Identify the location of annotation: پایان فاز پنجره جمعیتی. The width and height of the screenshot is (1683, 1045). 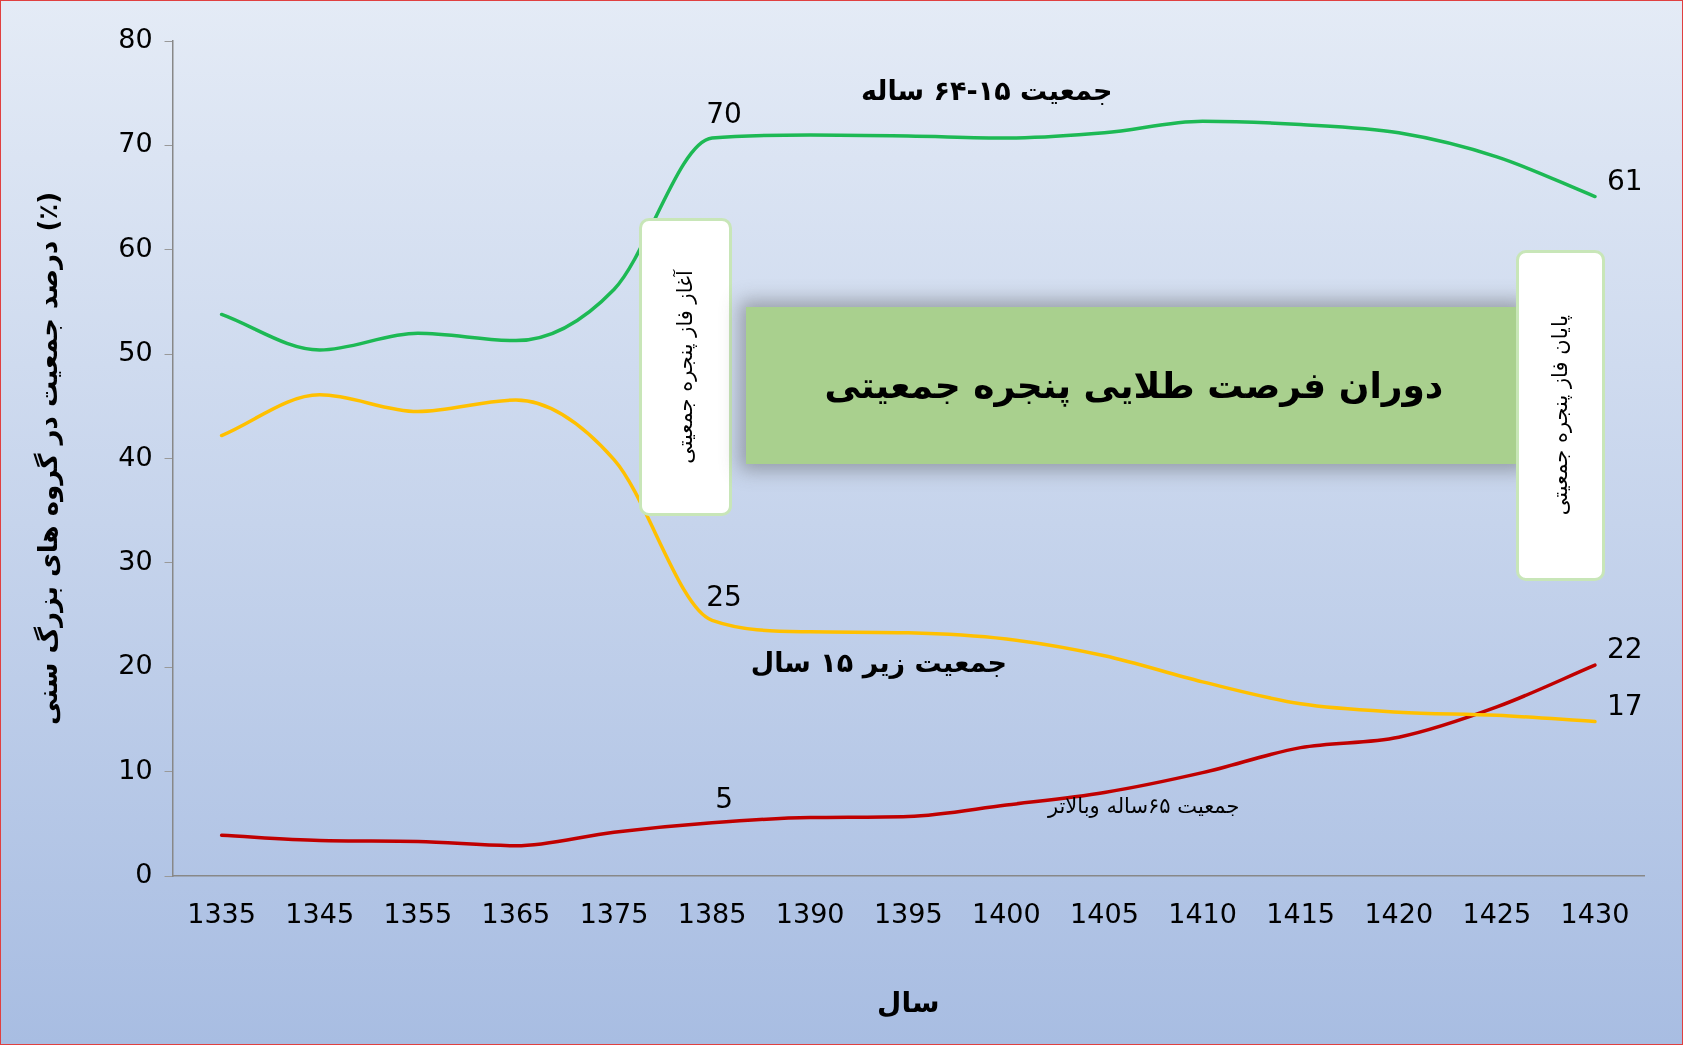
(1560, 415).